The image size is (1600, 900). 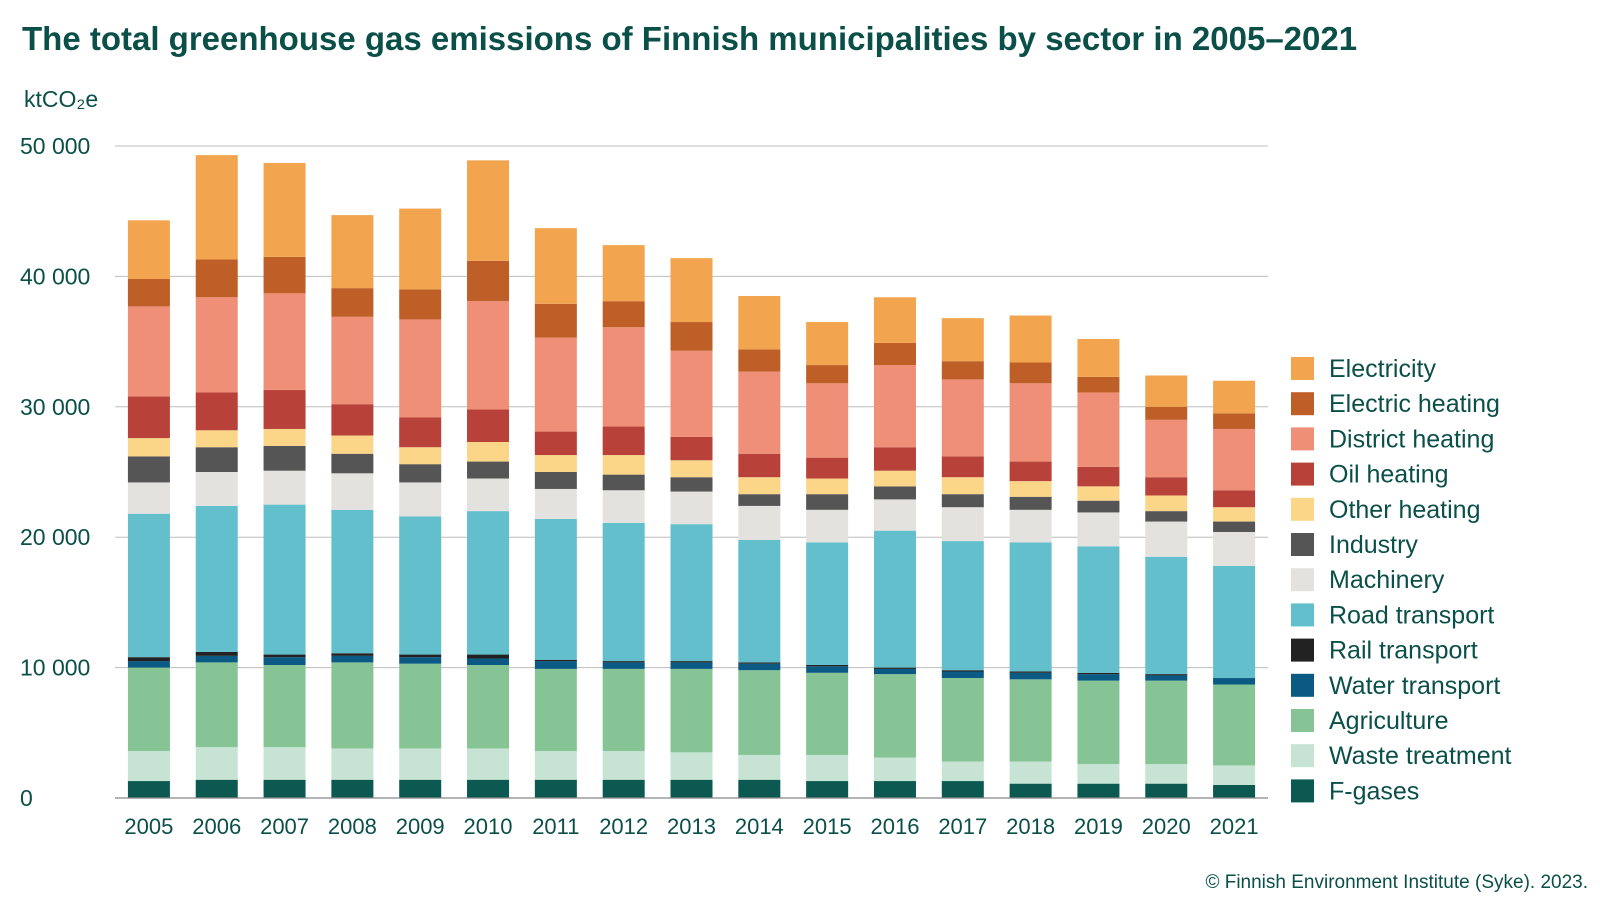 What do you see at coordinates (352, 581) in the screenshot?
I see `bar-road-transport-2008` at bounding box center [352, 581].